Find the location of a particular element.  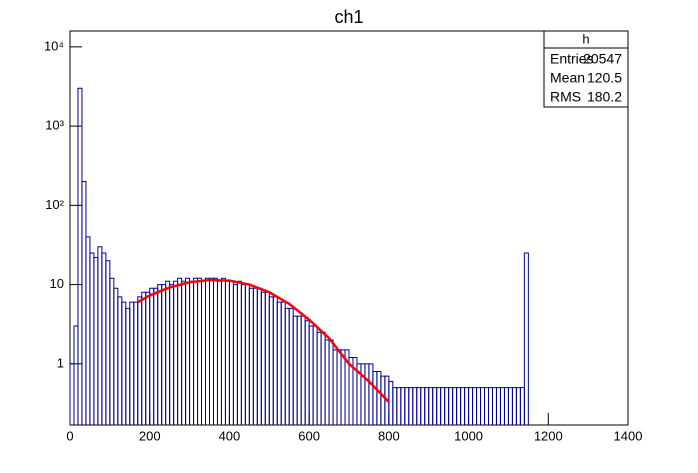

x-tick-label: 0 is located at coordinates (69, 435).